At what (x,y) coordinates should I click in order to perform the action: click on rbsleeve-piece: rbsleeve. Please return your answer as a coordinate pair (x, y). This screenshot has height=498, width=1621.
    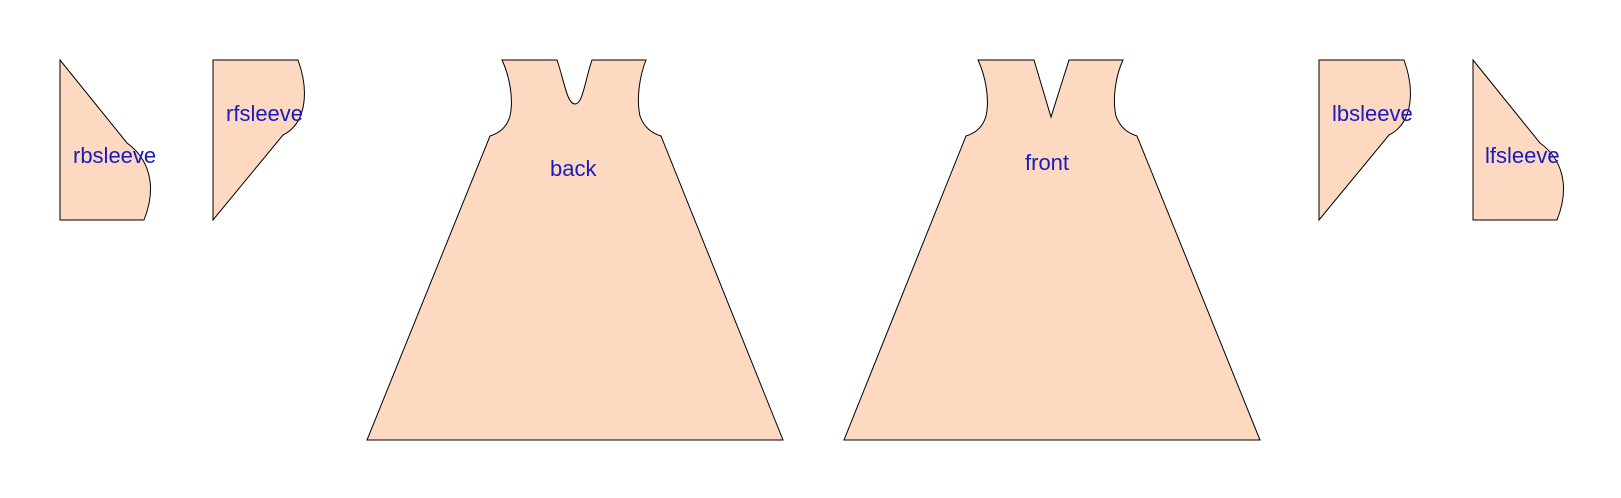
    Looking at the image, I should click on (107, 139).